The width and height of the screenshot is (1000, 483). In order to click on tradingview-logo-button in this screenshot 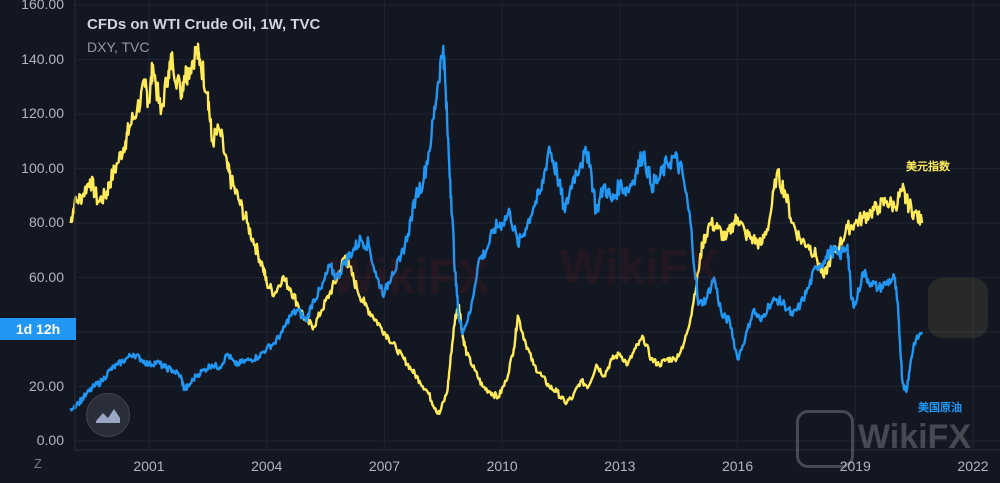, I will do `click(108, 415)`.